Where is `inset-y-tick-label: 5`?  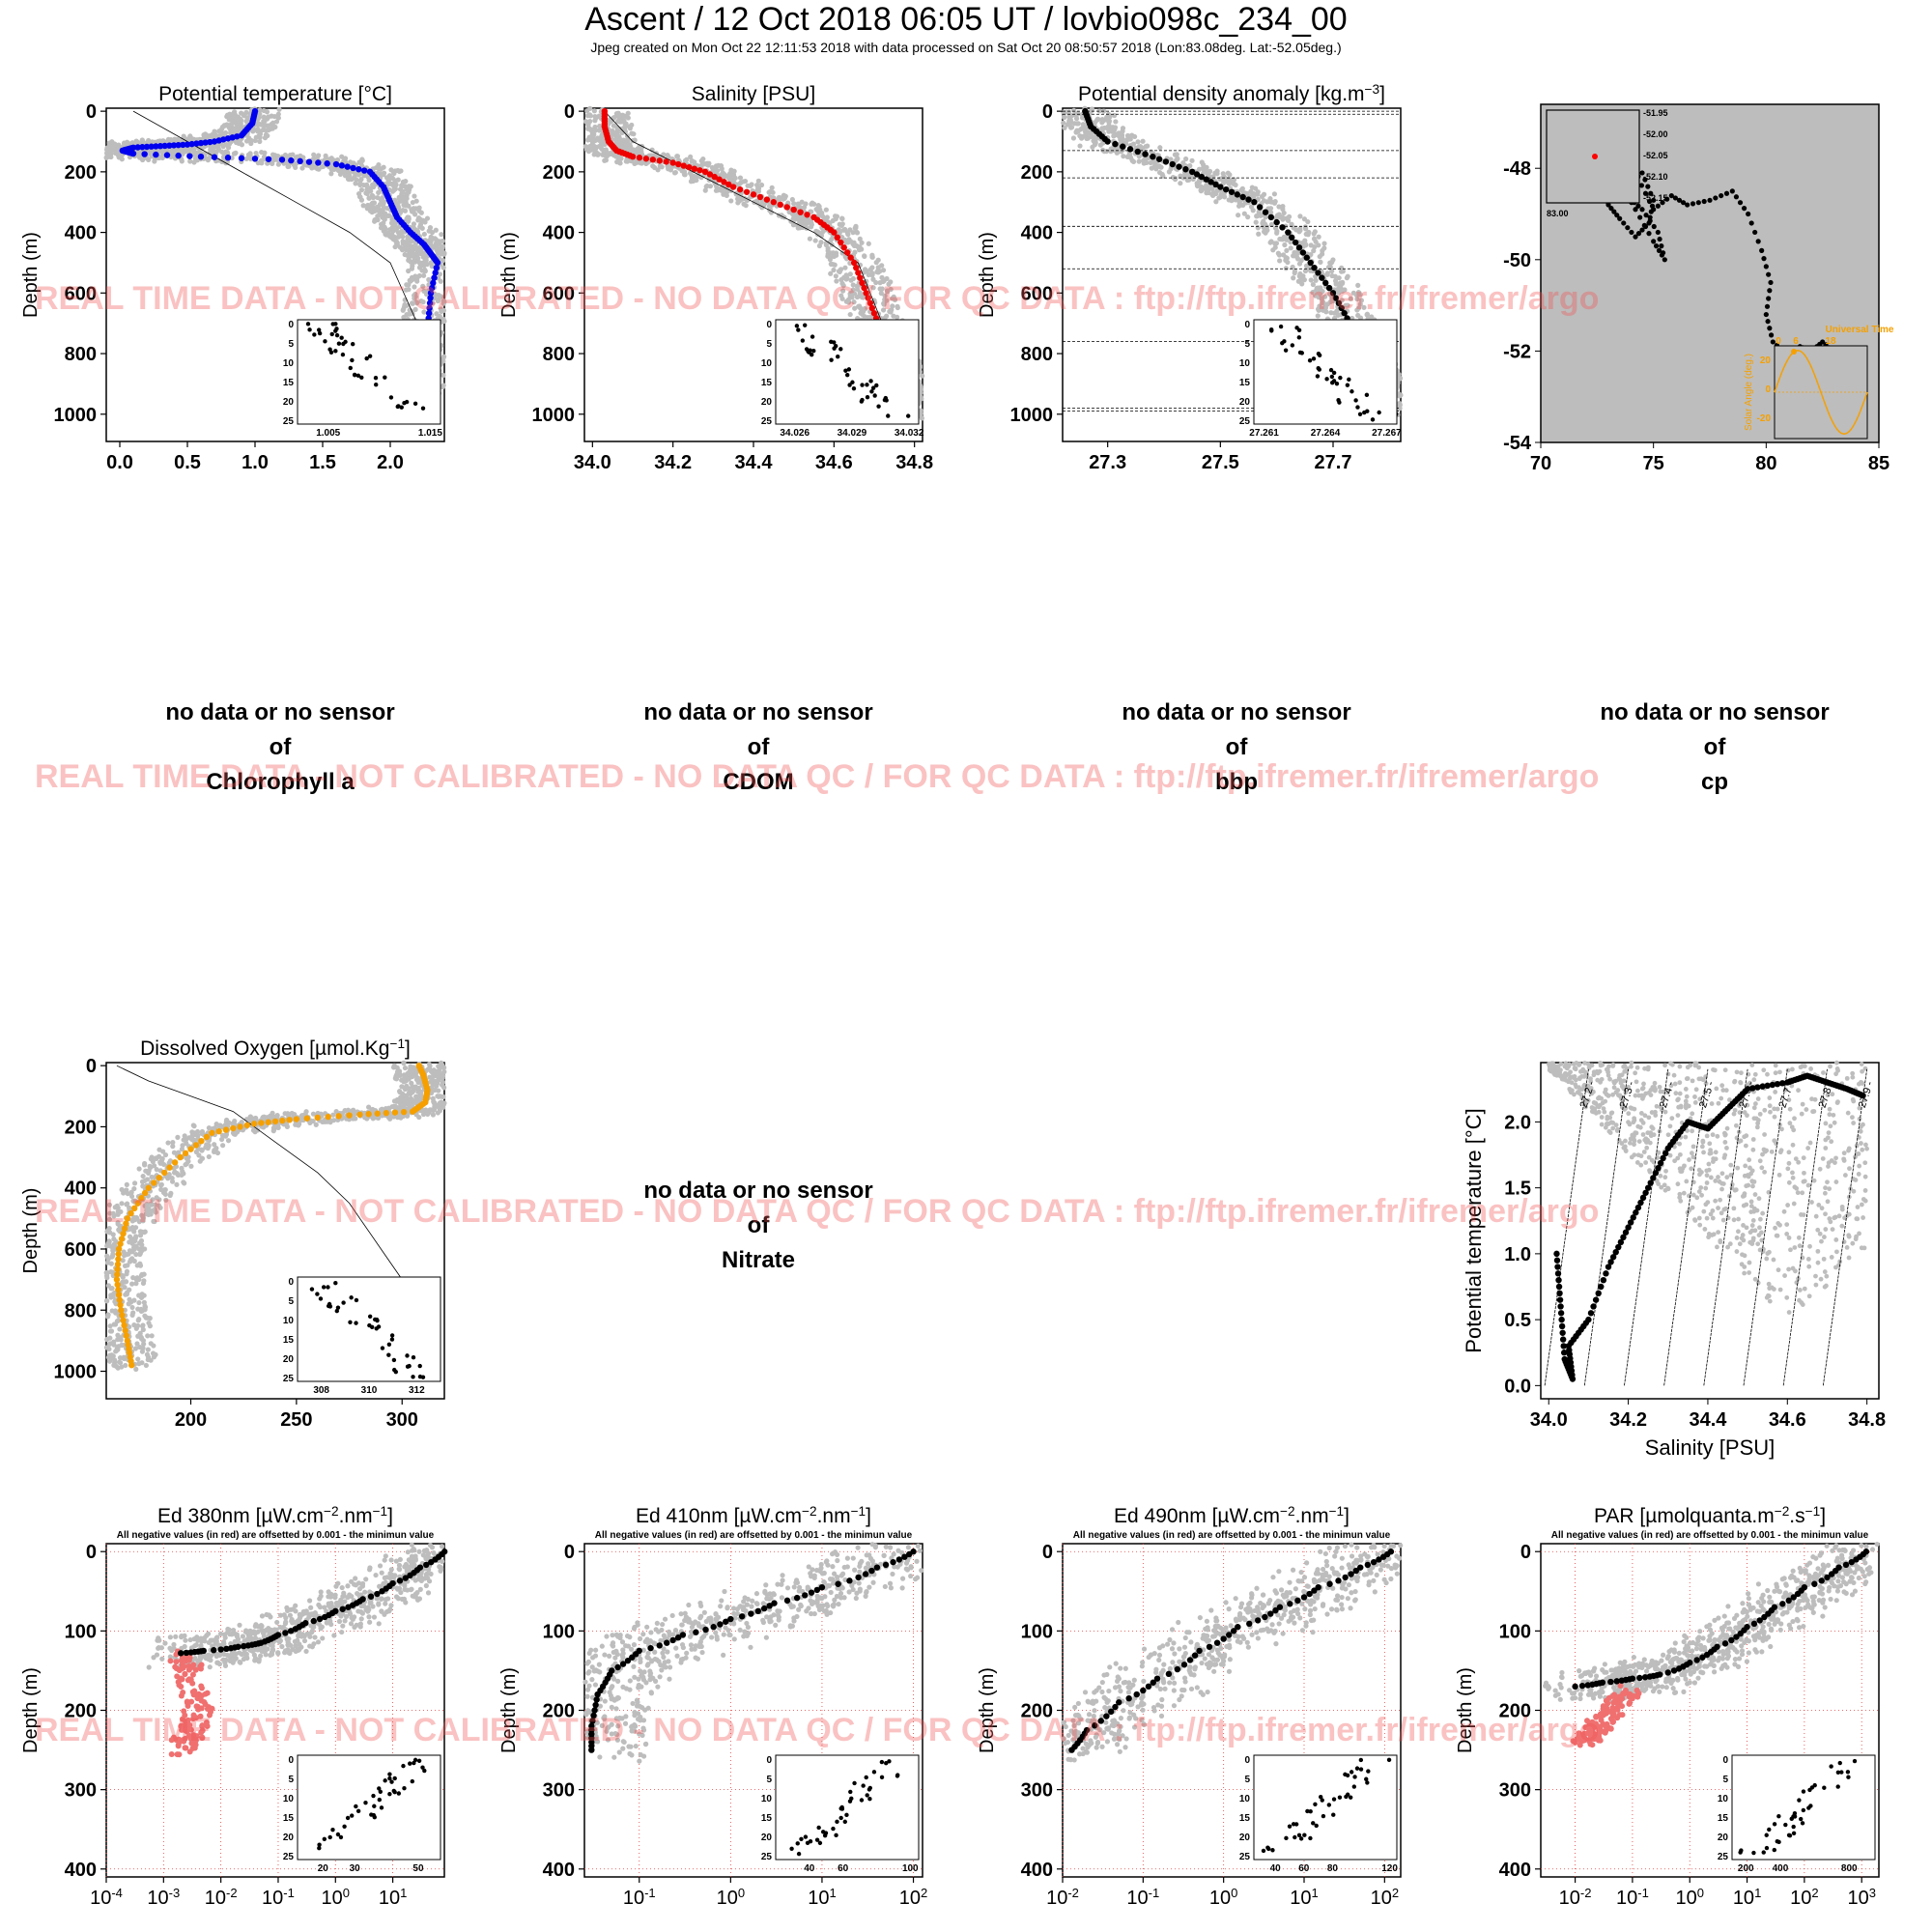
inset-y-tick-label: 5 is located at coordinates (769, 344).